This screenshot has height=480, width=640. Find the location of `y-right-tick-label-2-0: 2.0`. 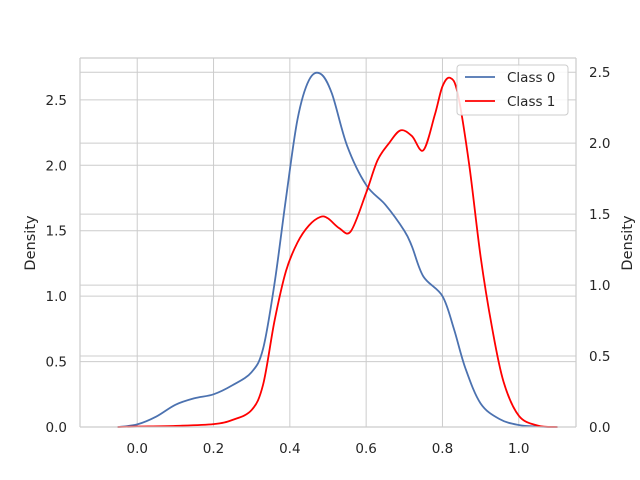

y-right-tick-label-2-0: 2.0 is located at coordinates (599, 144).